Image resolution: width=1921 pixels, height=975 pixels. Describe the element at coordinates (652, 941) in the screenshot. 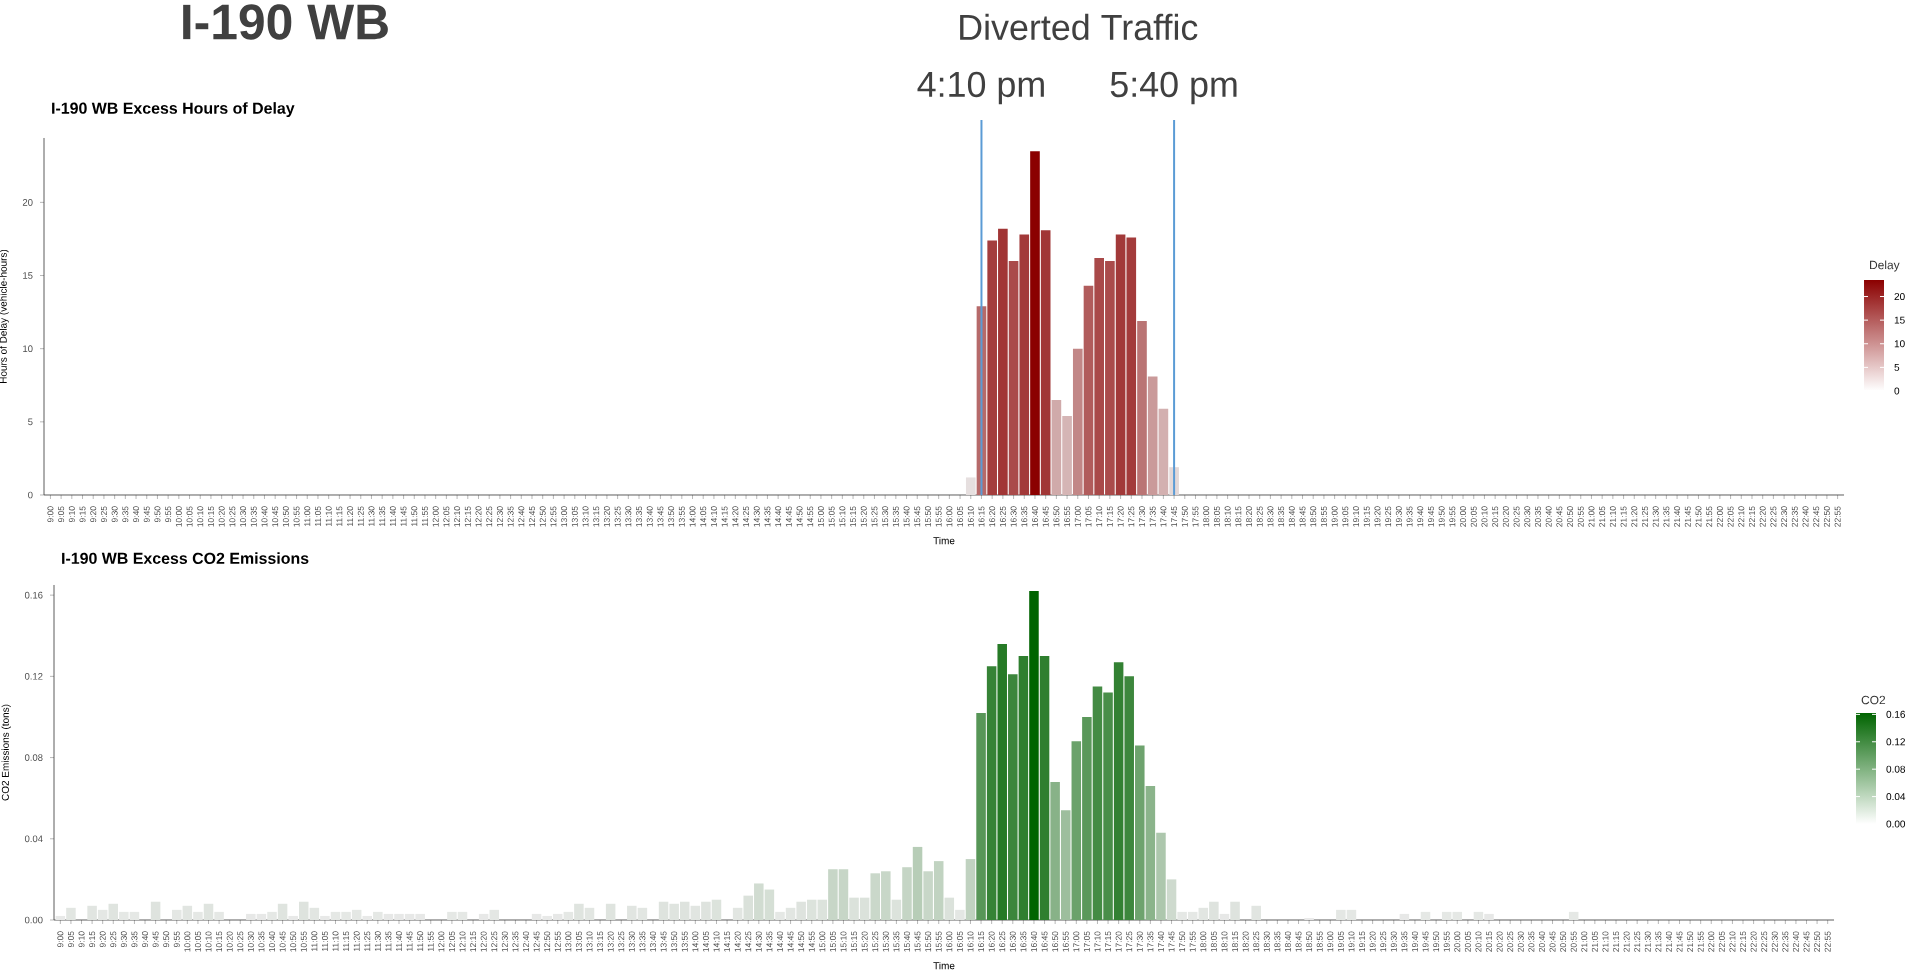

I see `x-tick-label: 13:40` at that location.